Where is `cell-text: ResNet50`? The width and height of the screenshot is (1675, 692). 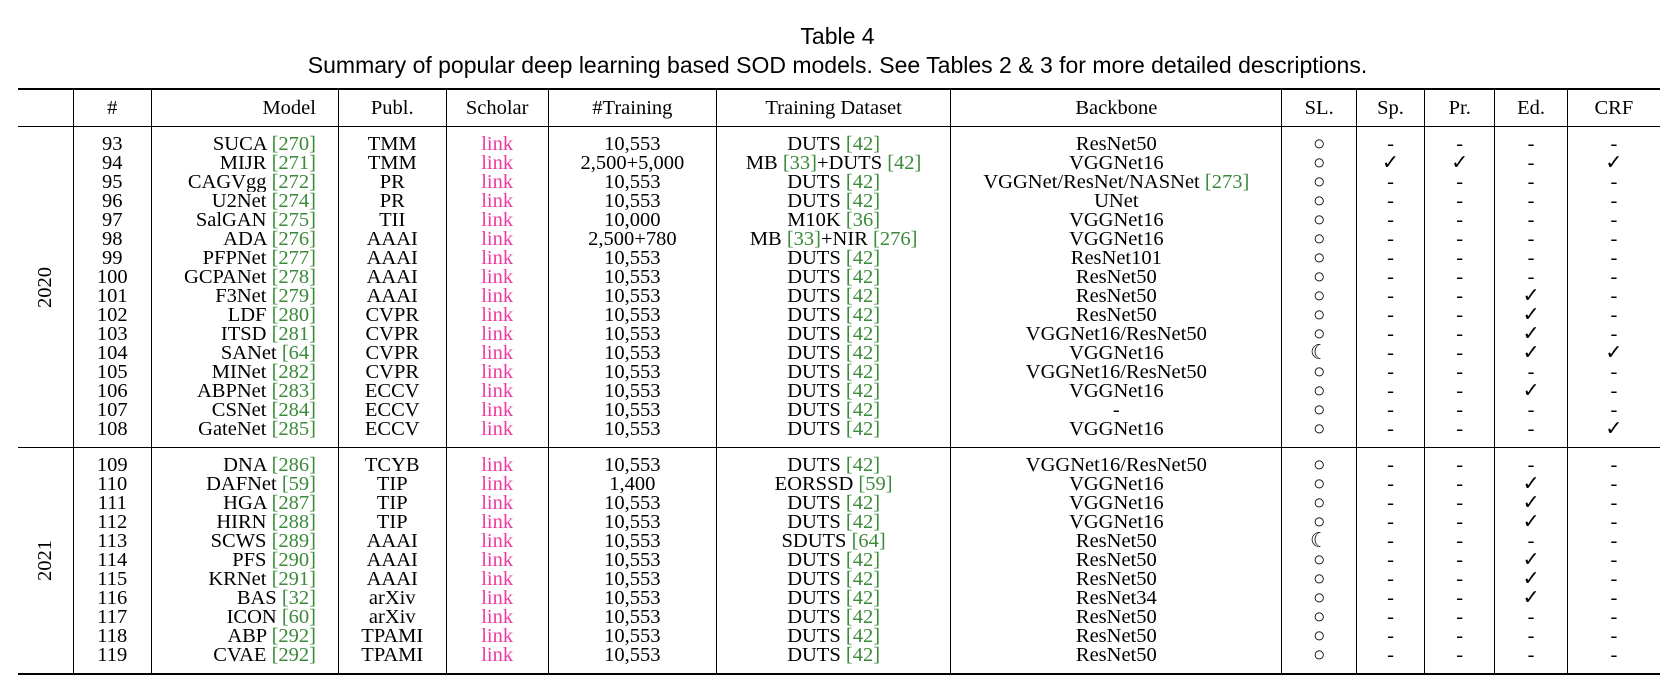
cell-text: ResNet50 is located at coordinates (1116, 655).